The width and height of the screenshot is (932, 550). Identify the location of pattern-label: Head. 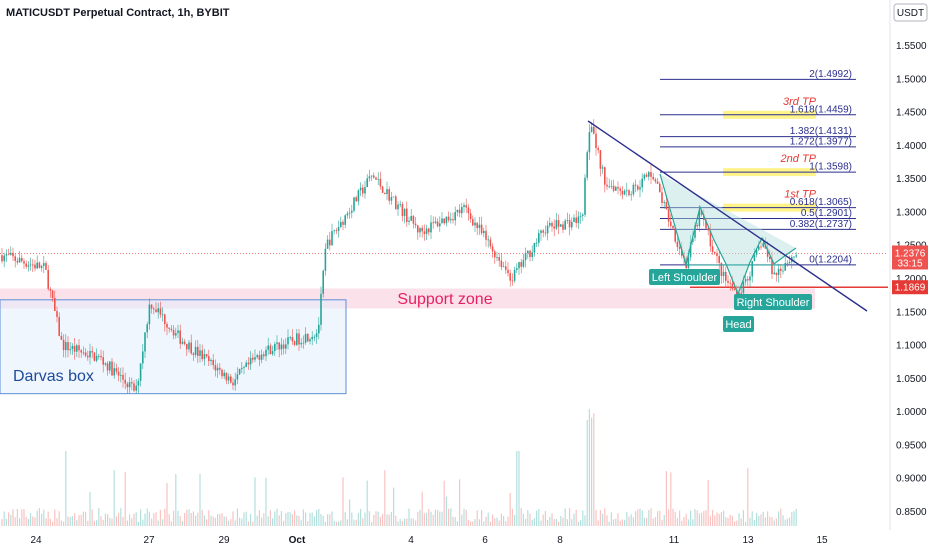
(738, 325).